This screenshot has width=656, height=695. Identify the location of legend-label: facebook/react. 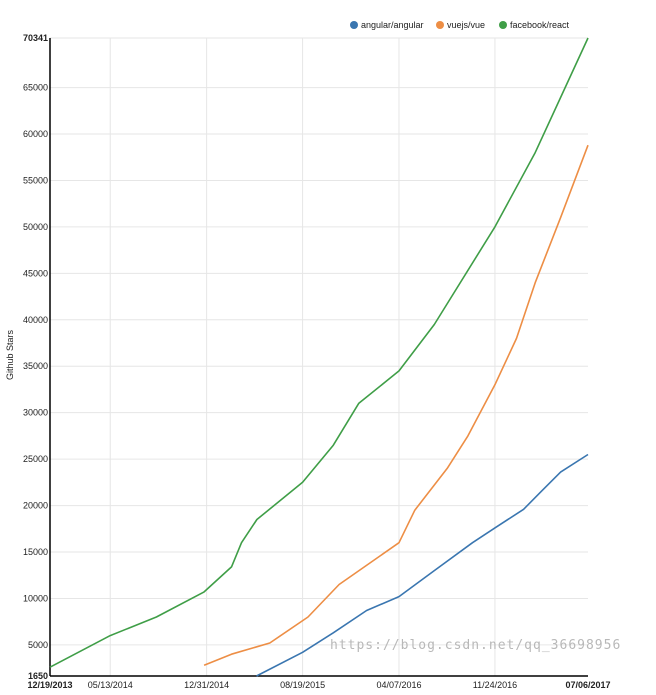
(540, 25).